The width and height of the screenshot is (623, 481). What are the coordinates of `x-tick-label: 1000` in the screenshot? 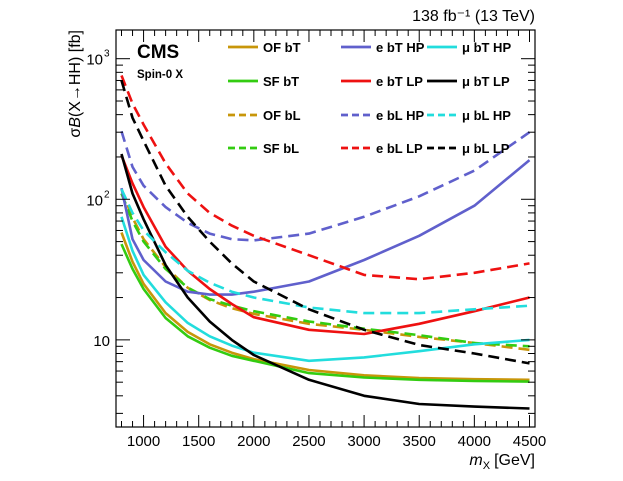 It's located at (143, 441).